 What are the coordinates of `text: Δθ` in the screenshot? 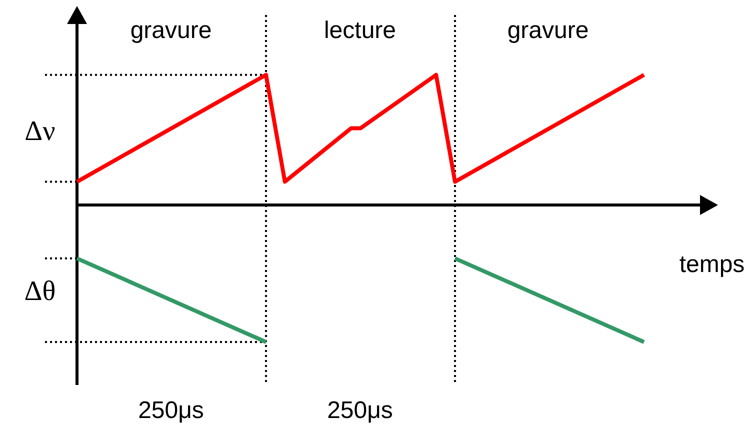 It's located at (40, 291).